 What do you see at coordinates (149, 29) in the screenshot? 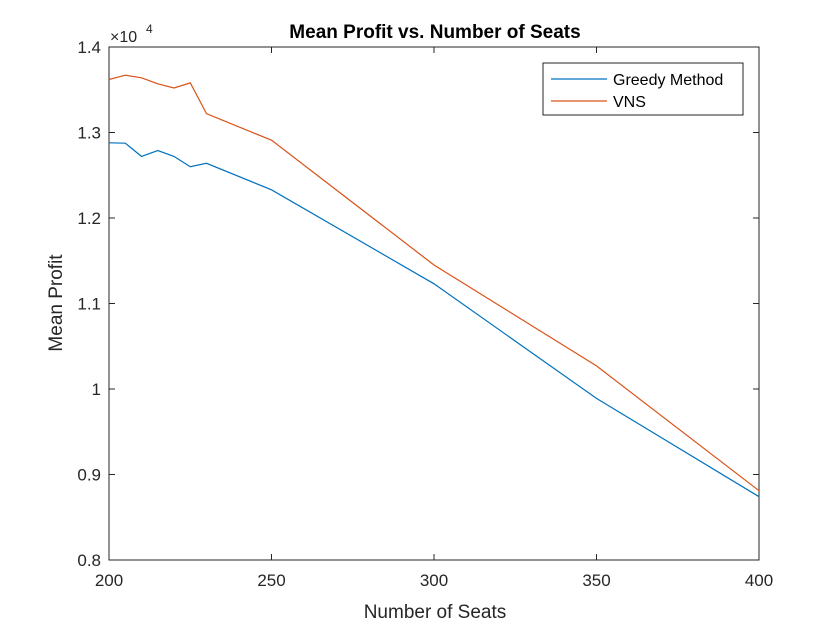
I see `y-multiplier-exponent: 4` at bounding box center [149, 29].